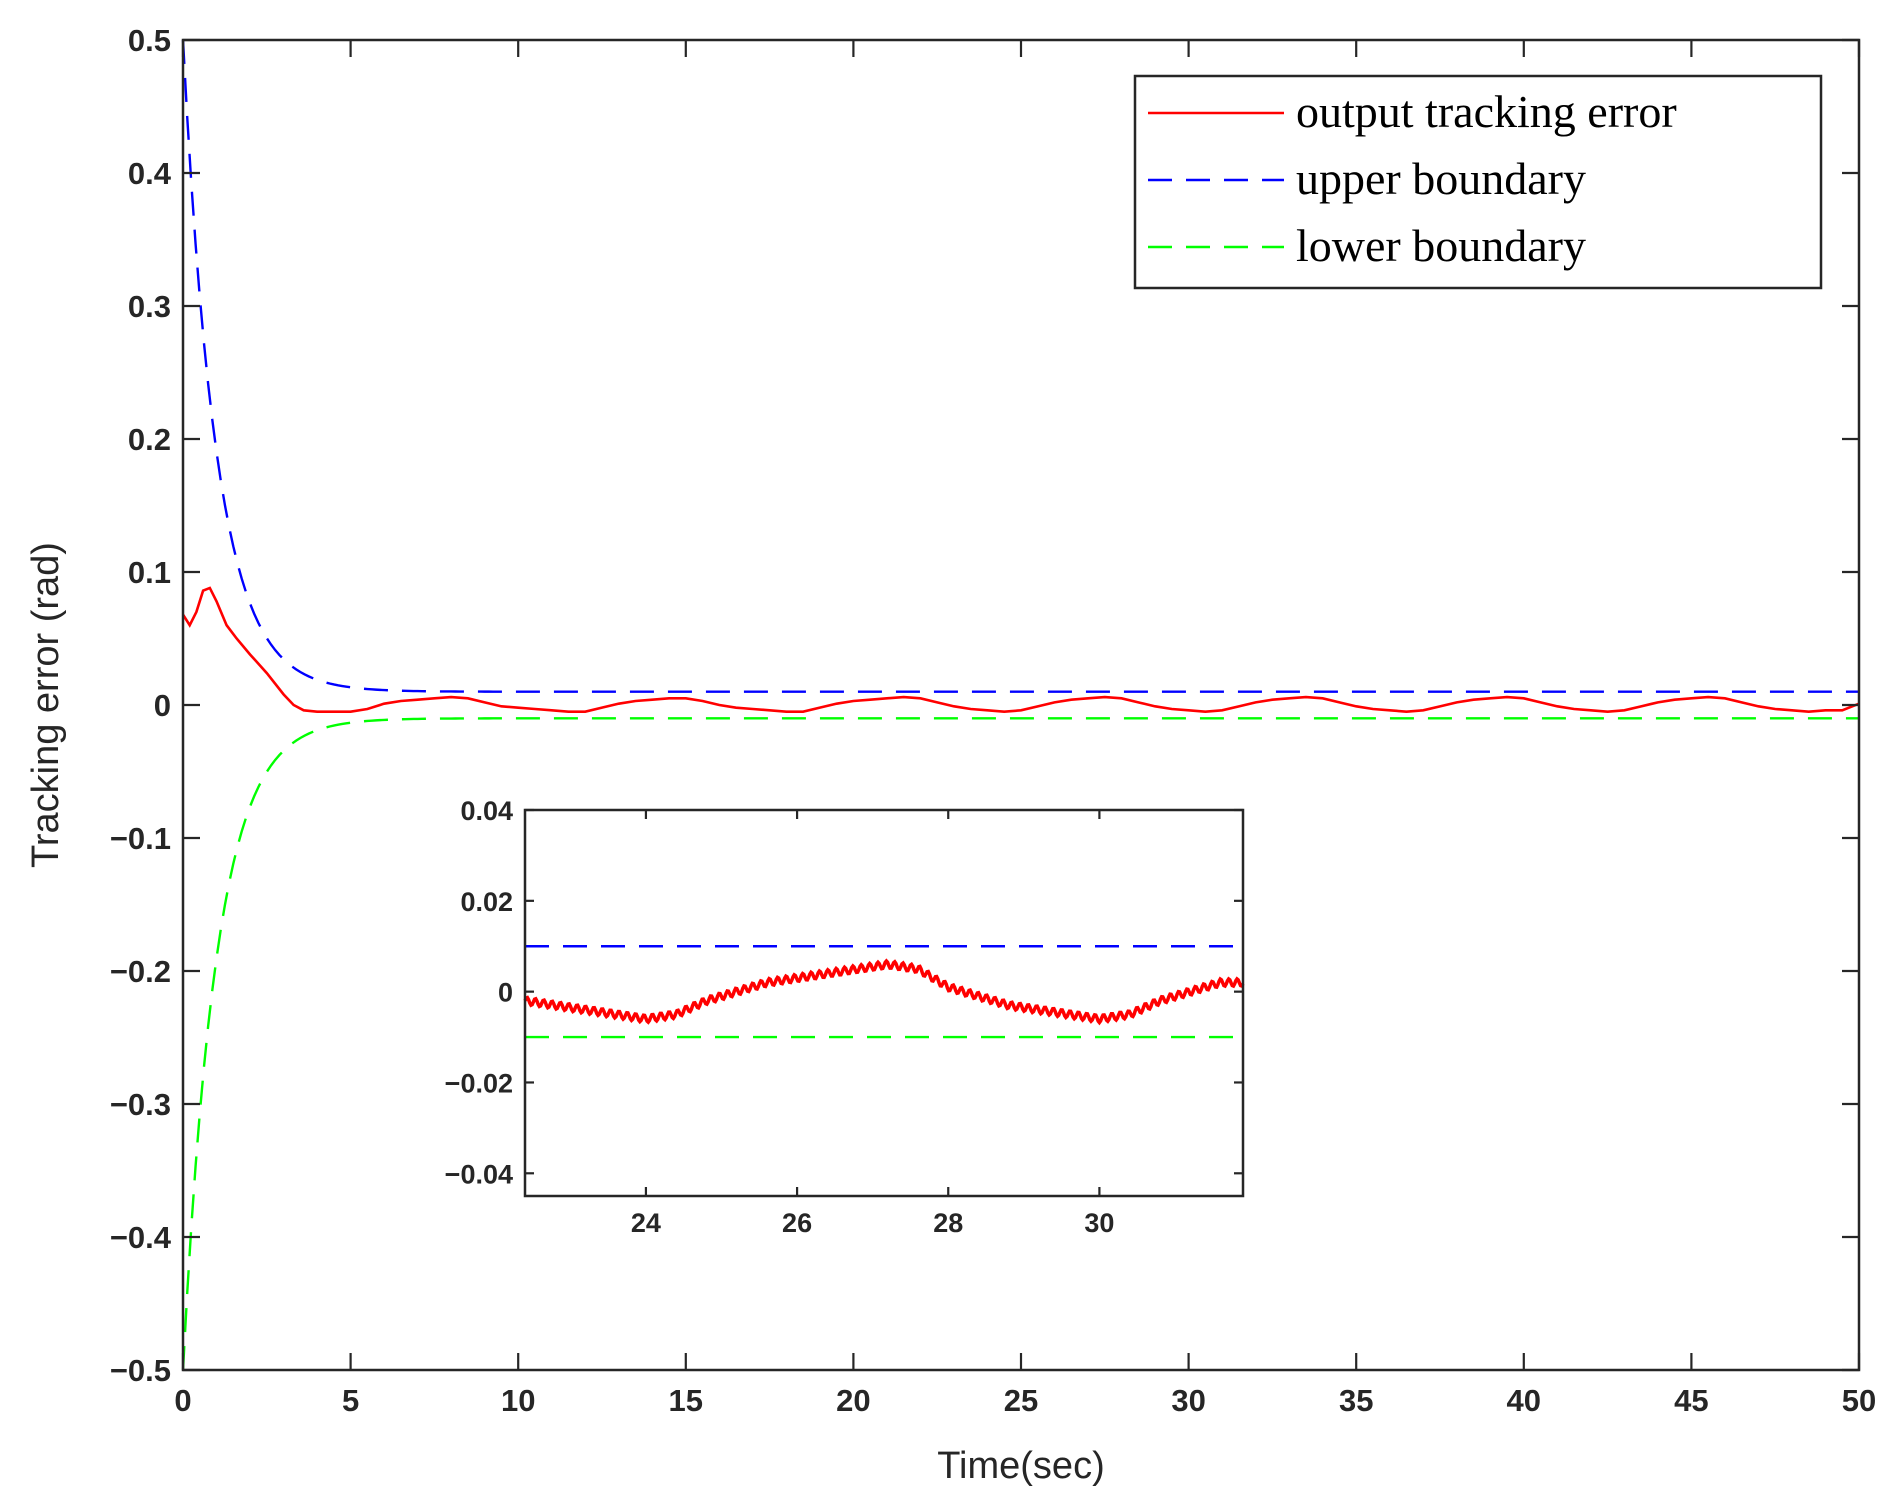  Describe the element at coordinates (948, 1223) in the screenshot. I see `inset-x-tick-label: 28` at that location.